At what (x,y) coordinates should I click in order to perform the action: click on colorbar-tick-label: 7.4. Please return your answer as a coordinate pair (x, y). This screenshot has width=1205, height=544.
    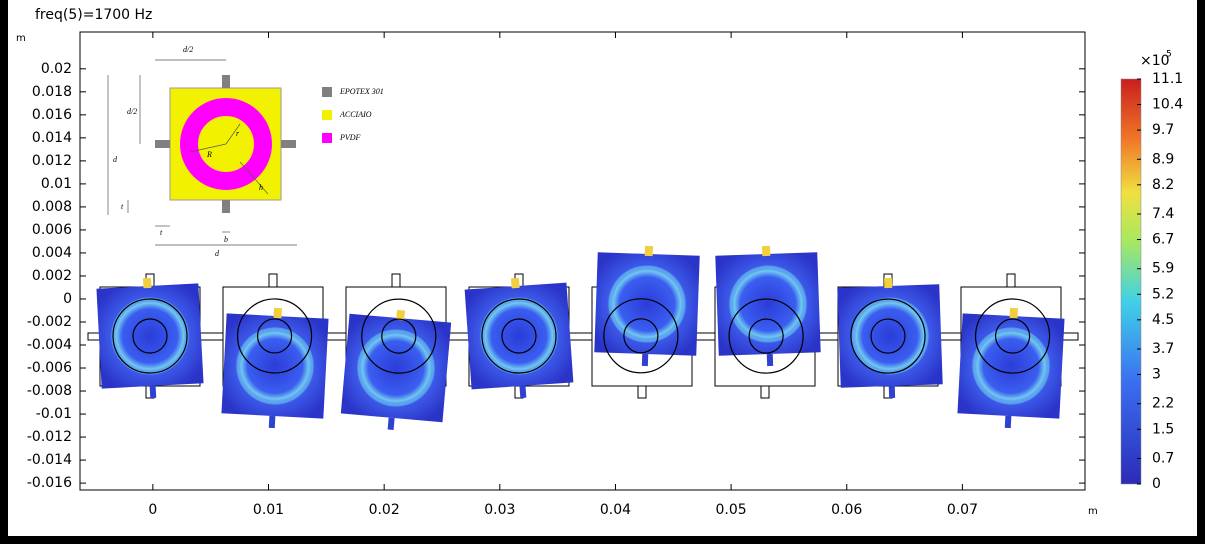
    Looking at the image, I should click on (1163, 214).